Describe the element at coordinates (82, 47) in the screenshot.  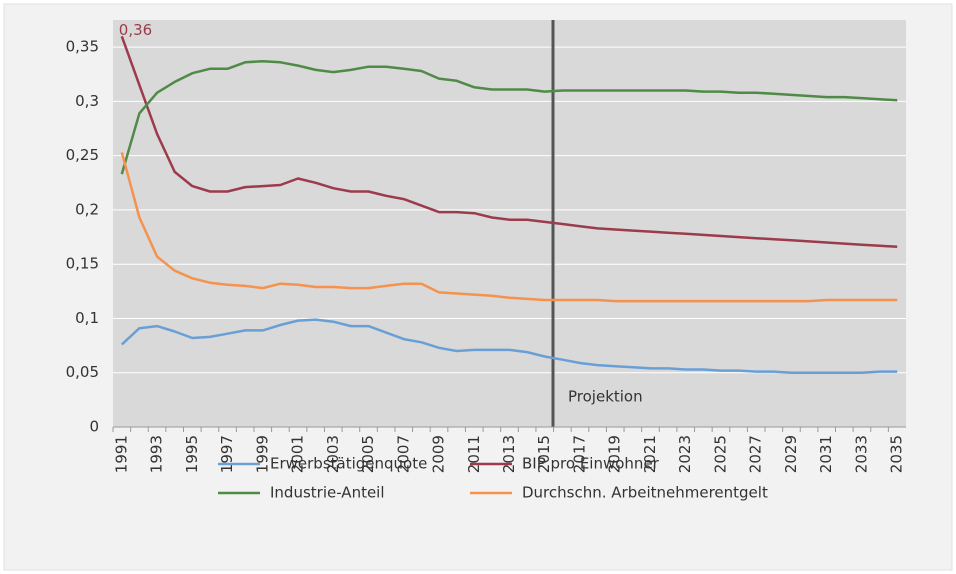
I see `y-tick-label: 0,35` at that location.